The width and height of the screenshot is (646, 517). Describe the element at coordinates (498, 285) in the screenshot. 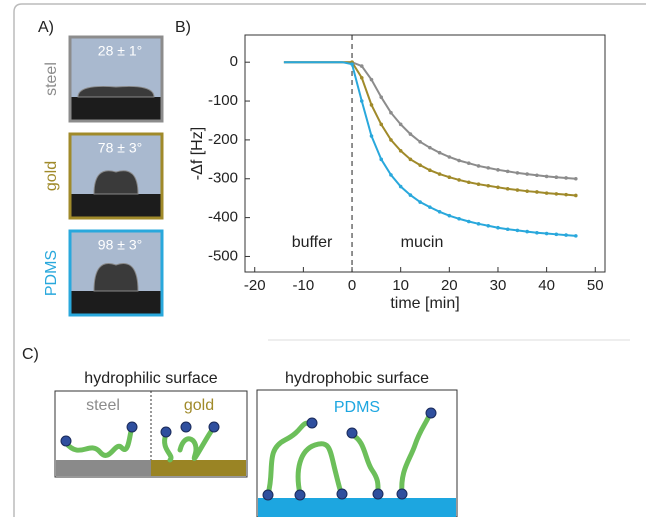

I see `x-tick-label: 30` at that location.